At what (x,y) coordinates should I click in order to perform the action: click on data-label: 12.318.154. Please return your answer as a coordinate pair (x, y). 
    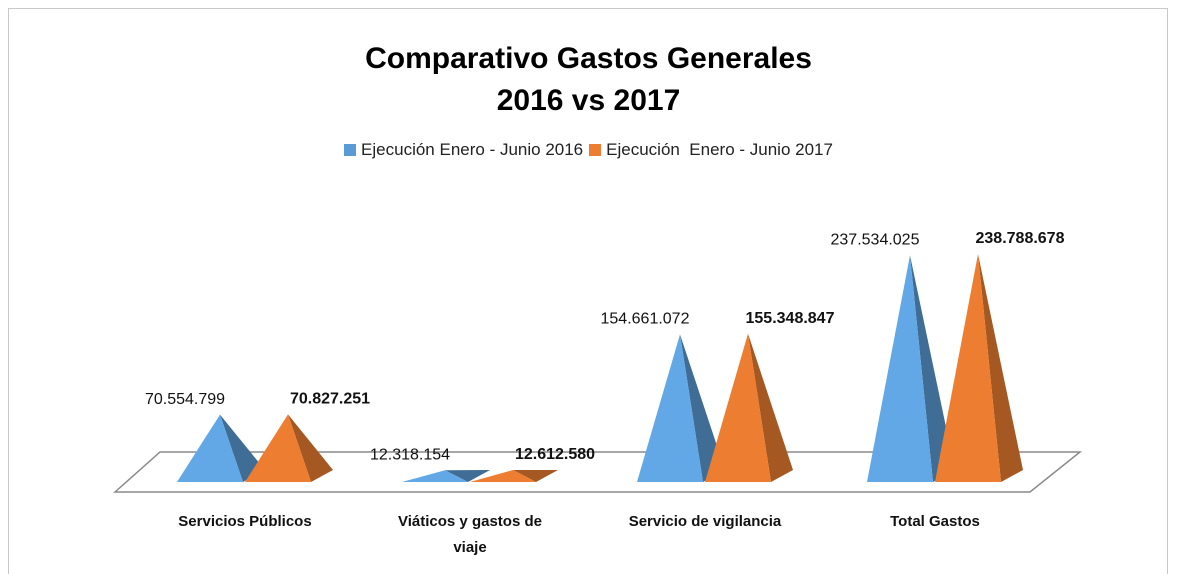
    Looking at the image, I should click on (410, 454).